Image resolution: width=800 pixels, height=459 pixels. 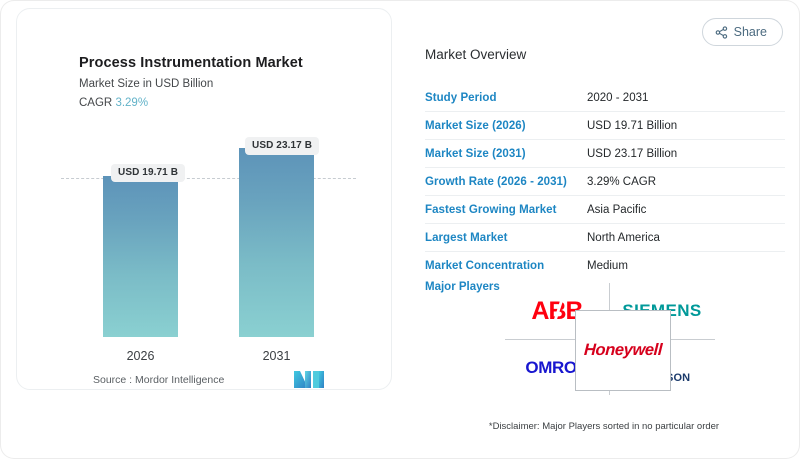 What do you see at coordinates (475, 125) in the screenshot?
I see `row-key: Market Size (2026)` at bounding box center [475, 125].